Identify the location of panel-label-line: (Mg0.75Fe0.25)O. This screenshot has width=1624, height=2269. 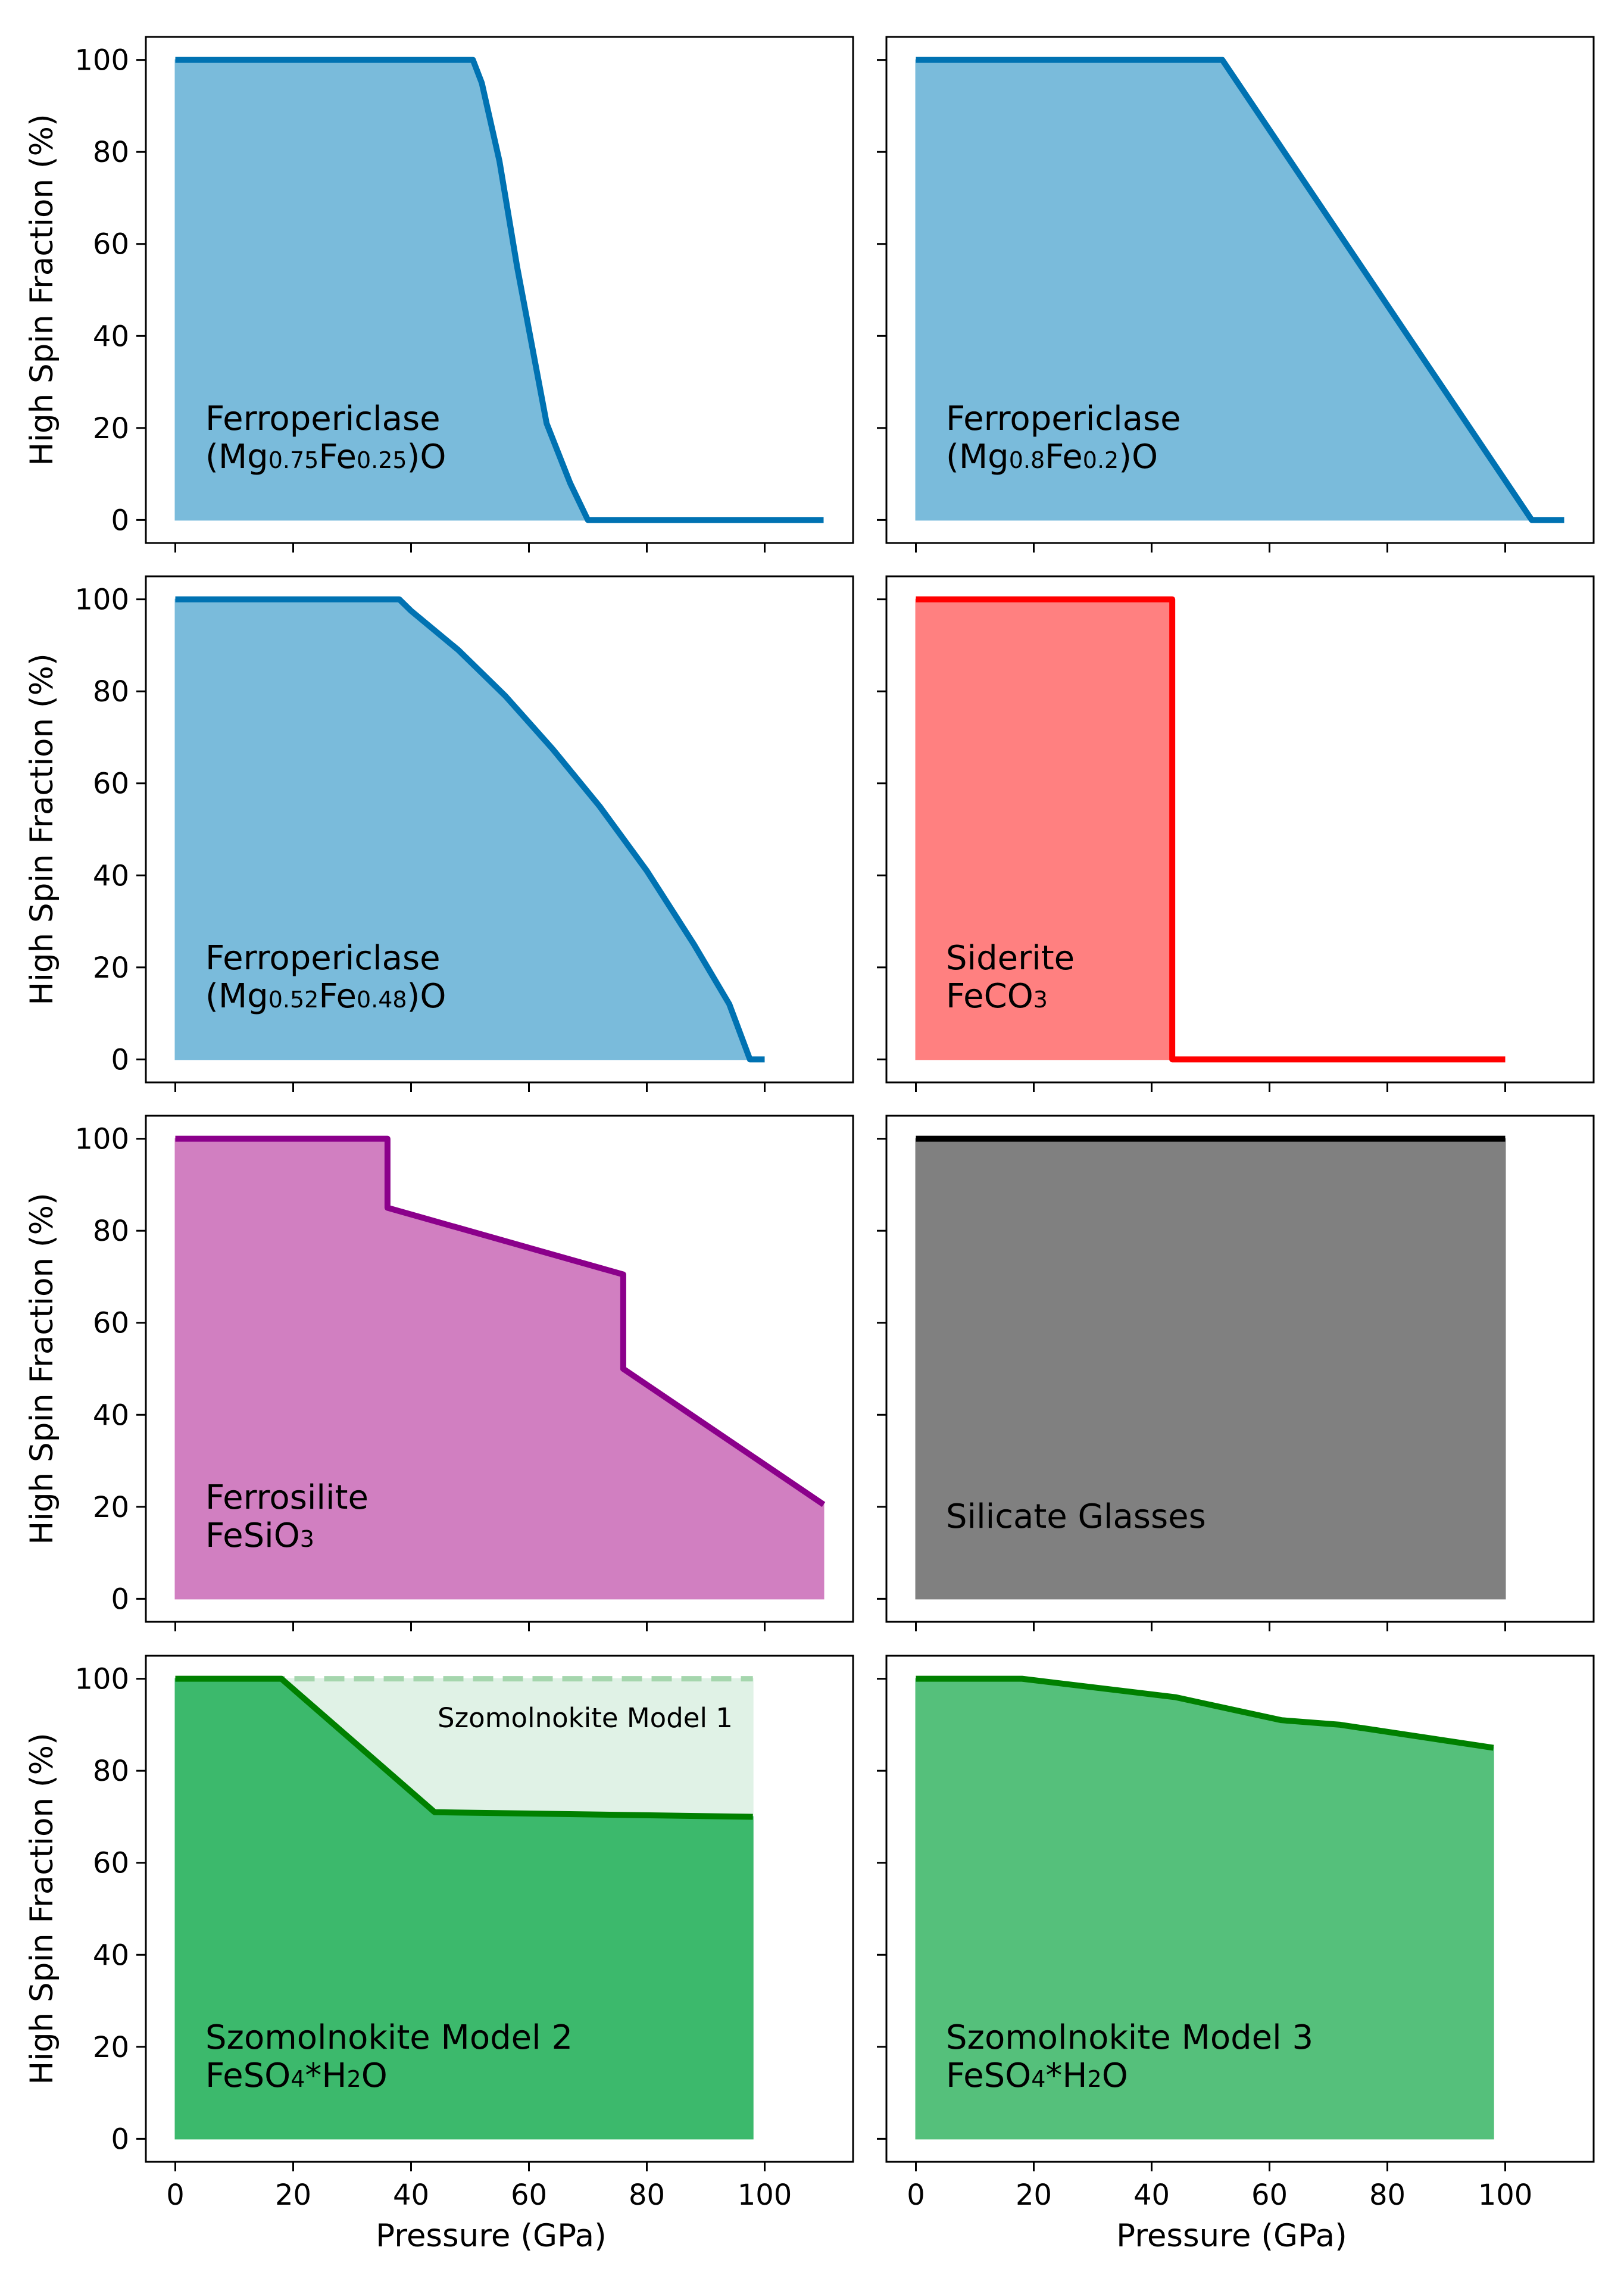
(326, 457).